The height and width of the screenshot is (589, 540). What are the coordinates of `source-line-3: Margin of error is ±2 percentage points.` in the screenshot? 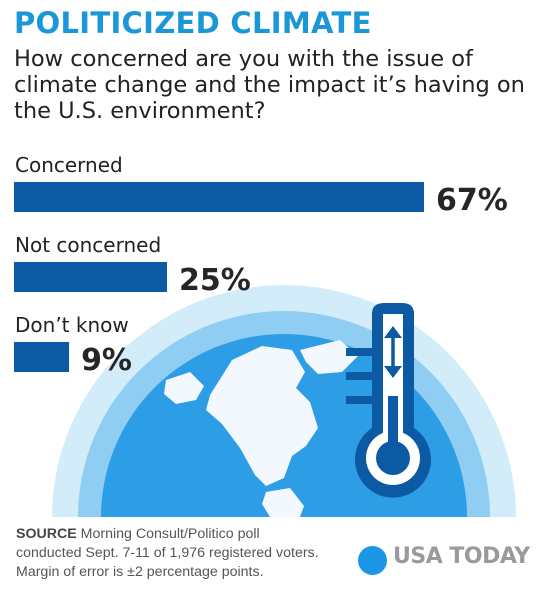 It's located at (140, 572).